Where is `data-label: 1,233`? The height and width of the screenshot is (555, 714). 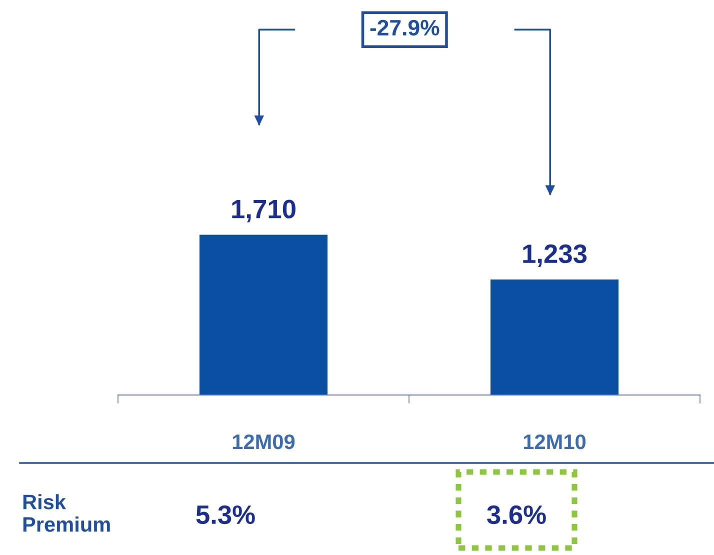
data-label: 1,233 is located at coordinates (555, 255).